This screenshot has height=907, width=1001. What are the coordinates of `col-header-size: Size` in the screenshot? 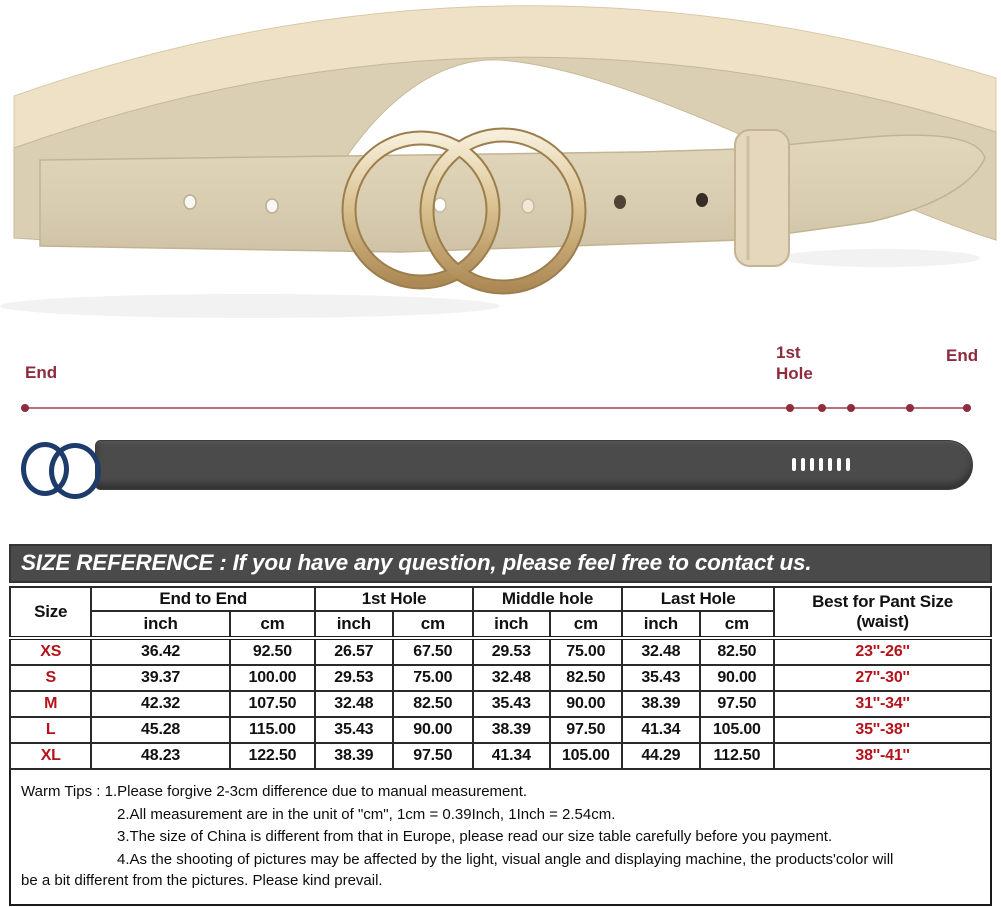 It's located at (50, 613).